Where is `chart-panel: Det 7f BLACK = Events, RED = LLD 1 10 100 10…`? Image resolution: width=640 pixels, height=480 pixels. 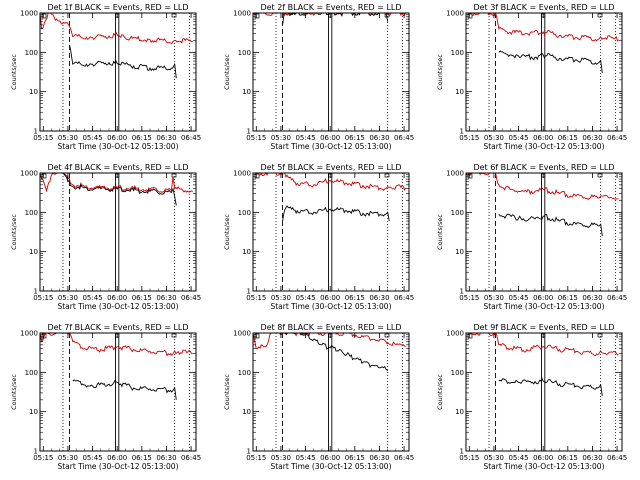 chart-panel: Det 7f BLACK = Events, RED = LLD 1 10 100 10… is located at coordinates (105, 397).